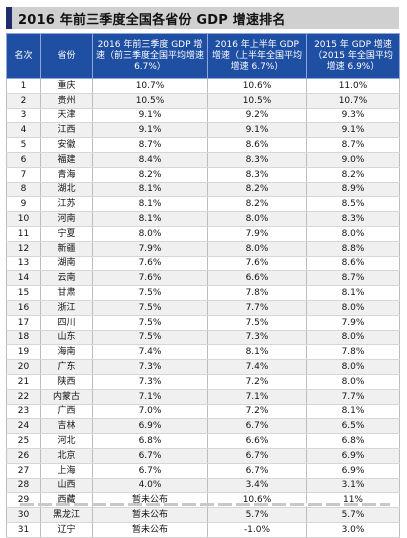 This screenshot has width=407, height=538. I want to click on rank-cell: 21, so click(23, 382).